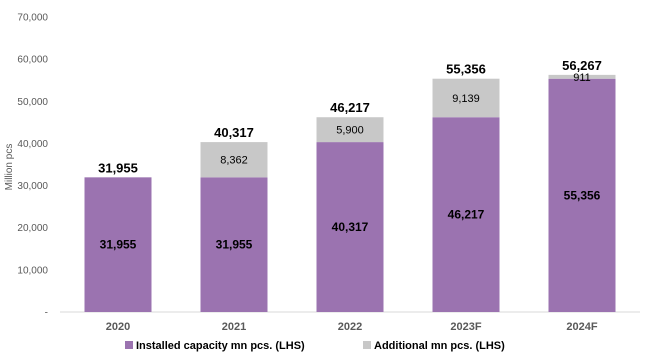 This screenshot has width=645, height=361. I want to click on additional-value-label: 5,900, so click(350, 131).